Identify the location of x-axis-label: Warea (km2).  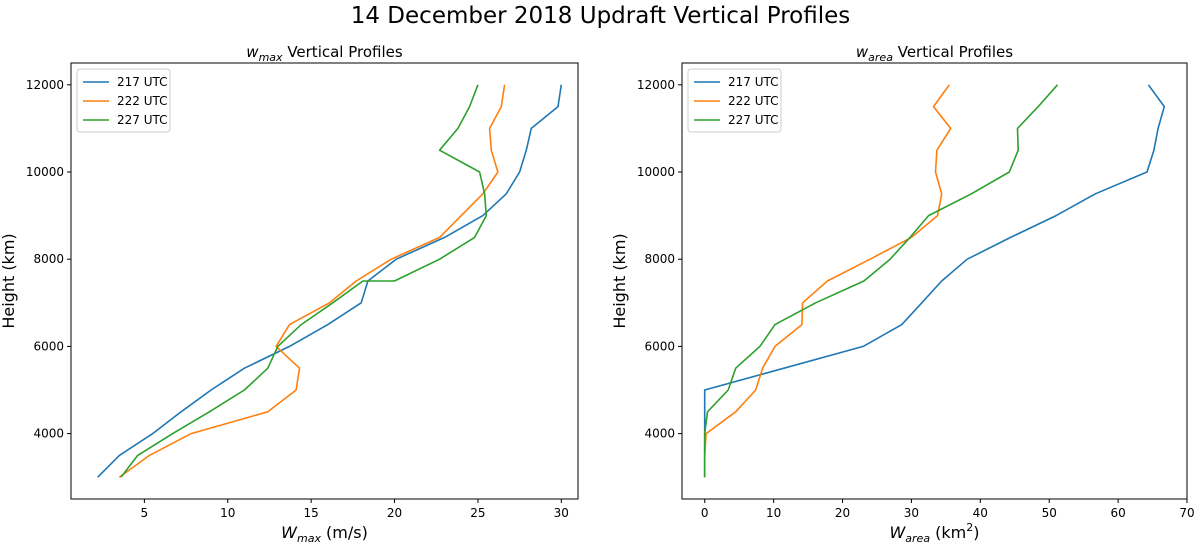
(934, 533).